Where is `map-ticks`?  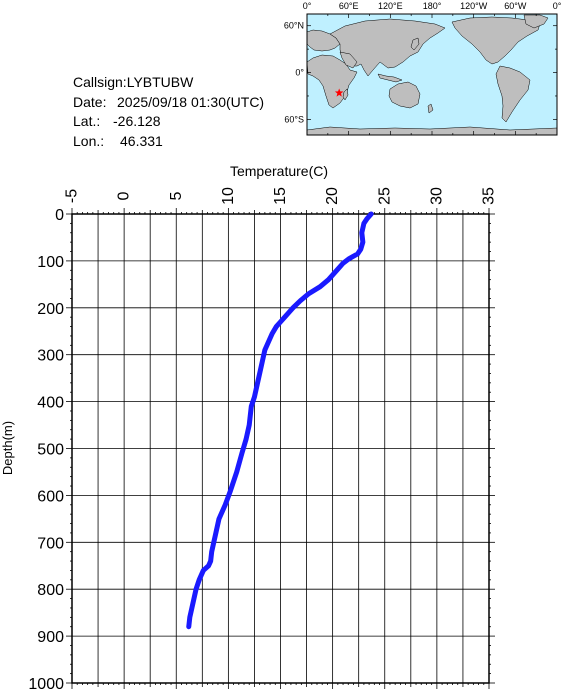 map-ticks is located at coordinates (432, 74).